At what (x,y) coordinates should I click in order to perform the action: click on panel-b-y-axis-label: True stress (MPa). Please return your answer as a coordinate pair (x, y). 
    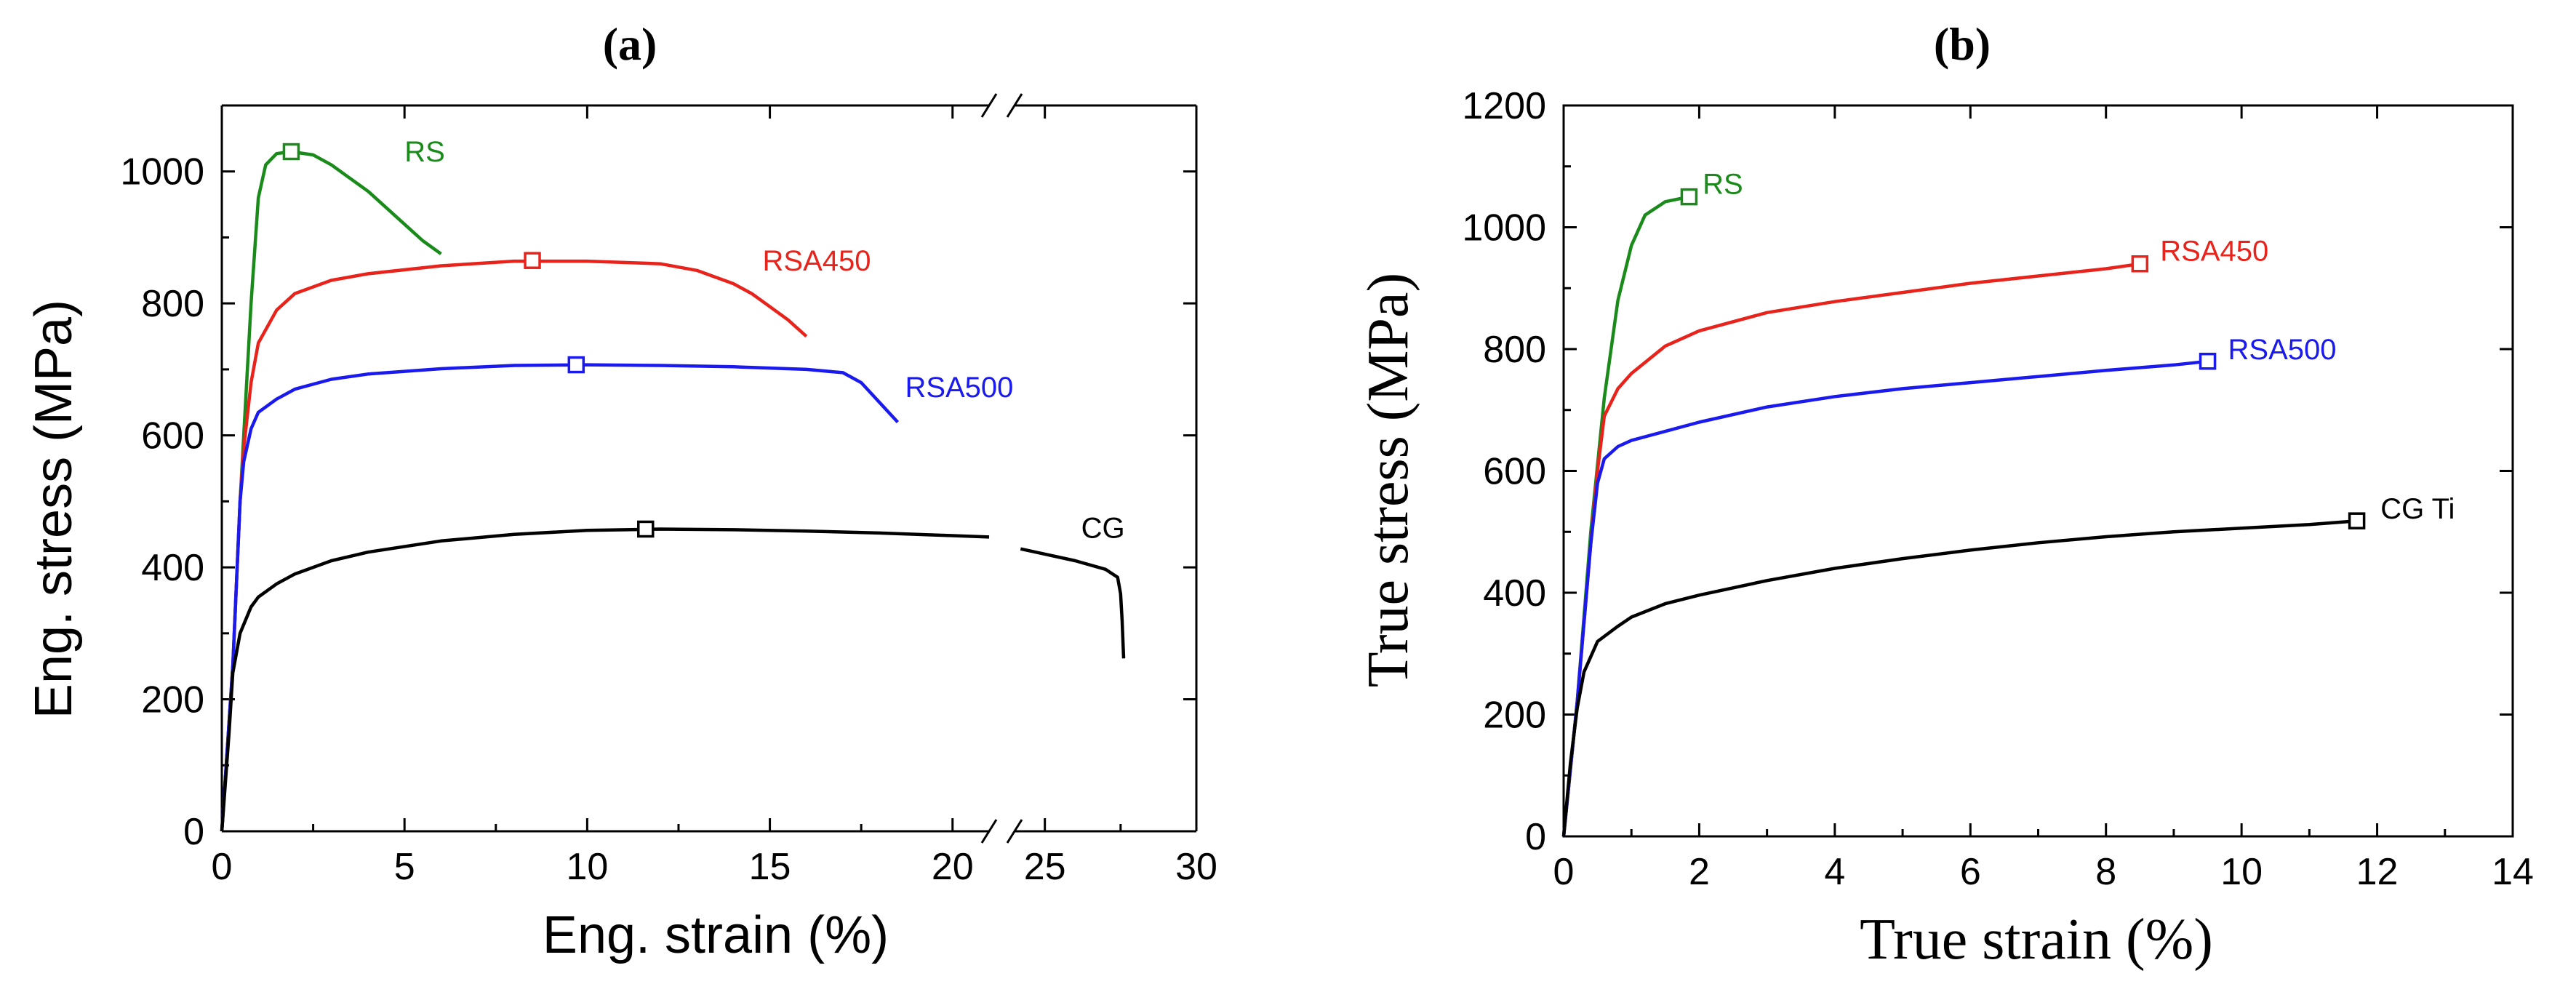
    Looking at the image, I should click on (1388, 480).